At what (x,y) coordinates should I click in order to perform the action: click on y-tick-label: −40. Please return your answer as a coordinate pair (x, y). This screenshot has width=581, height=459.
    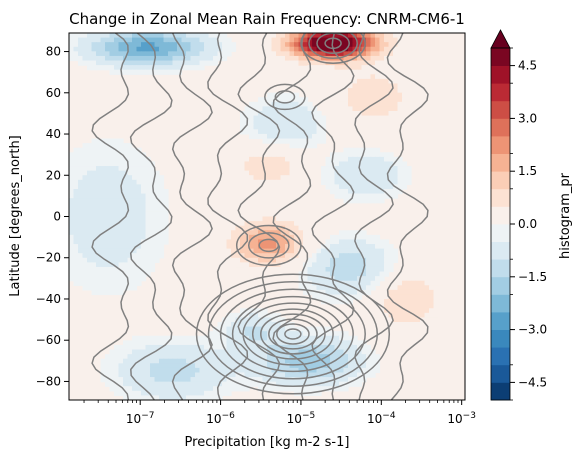
    Looking at the image, I should click on (48, 299).